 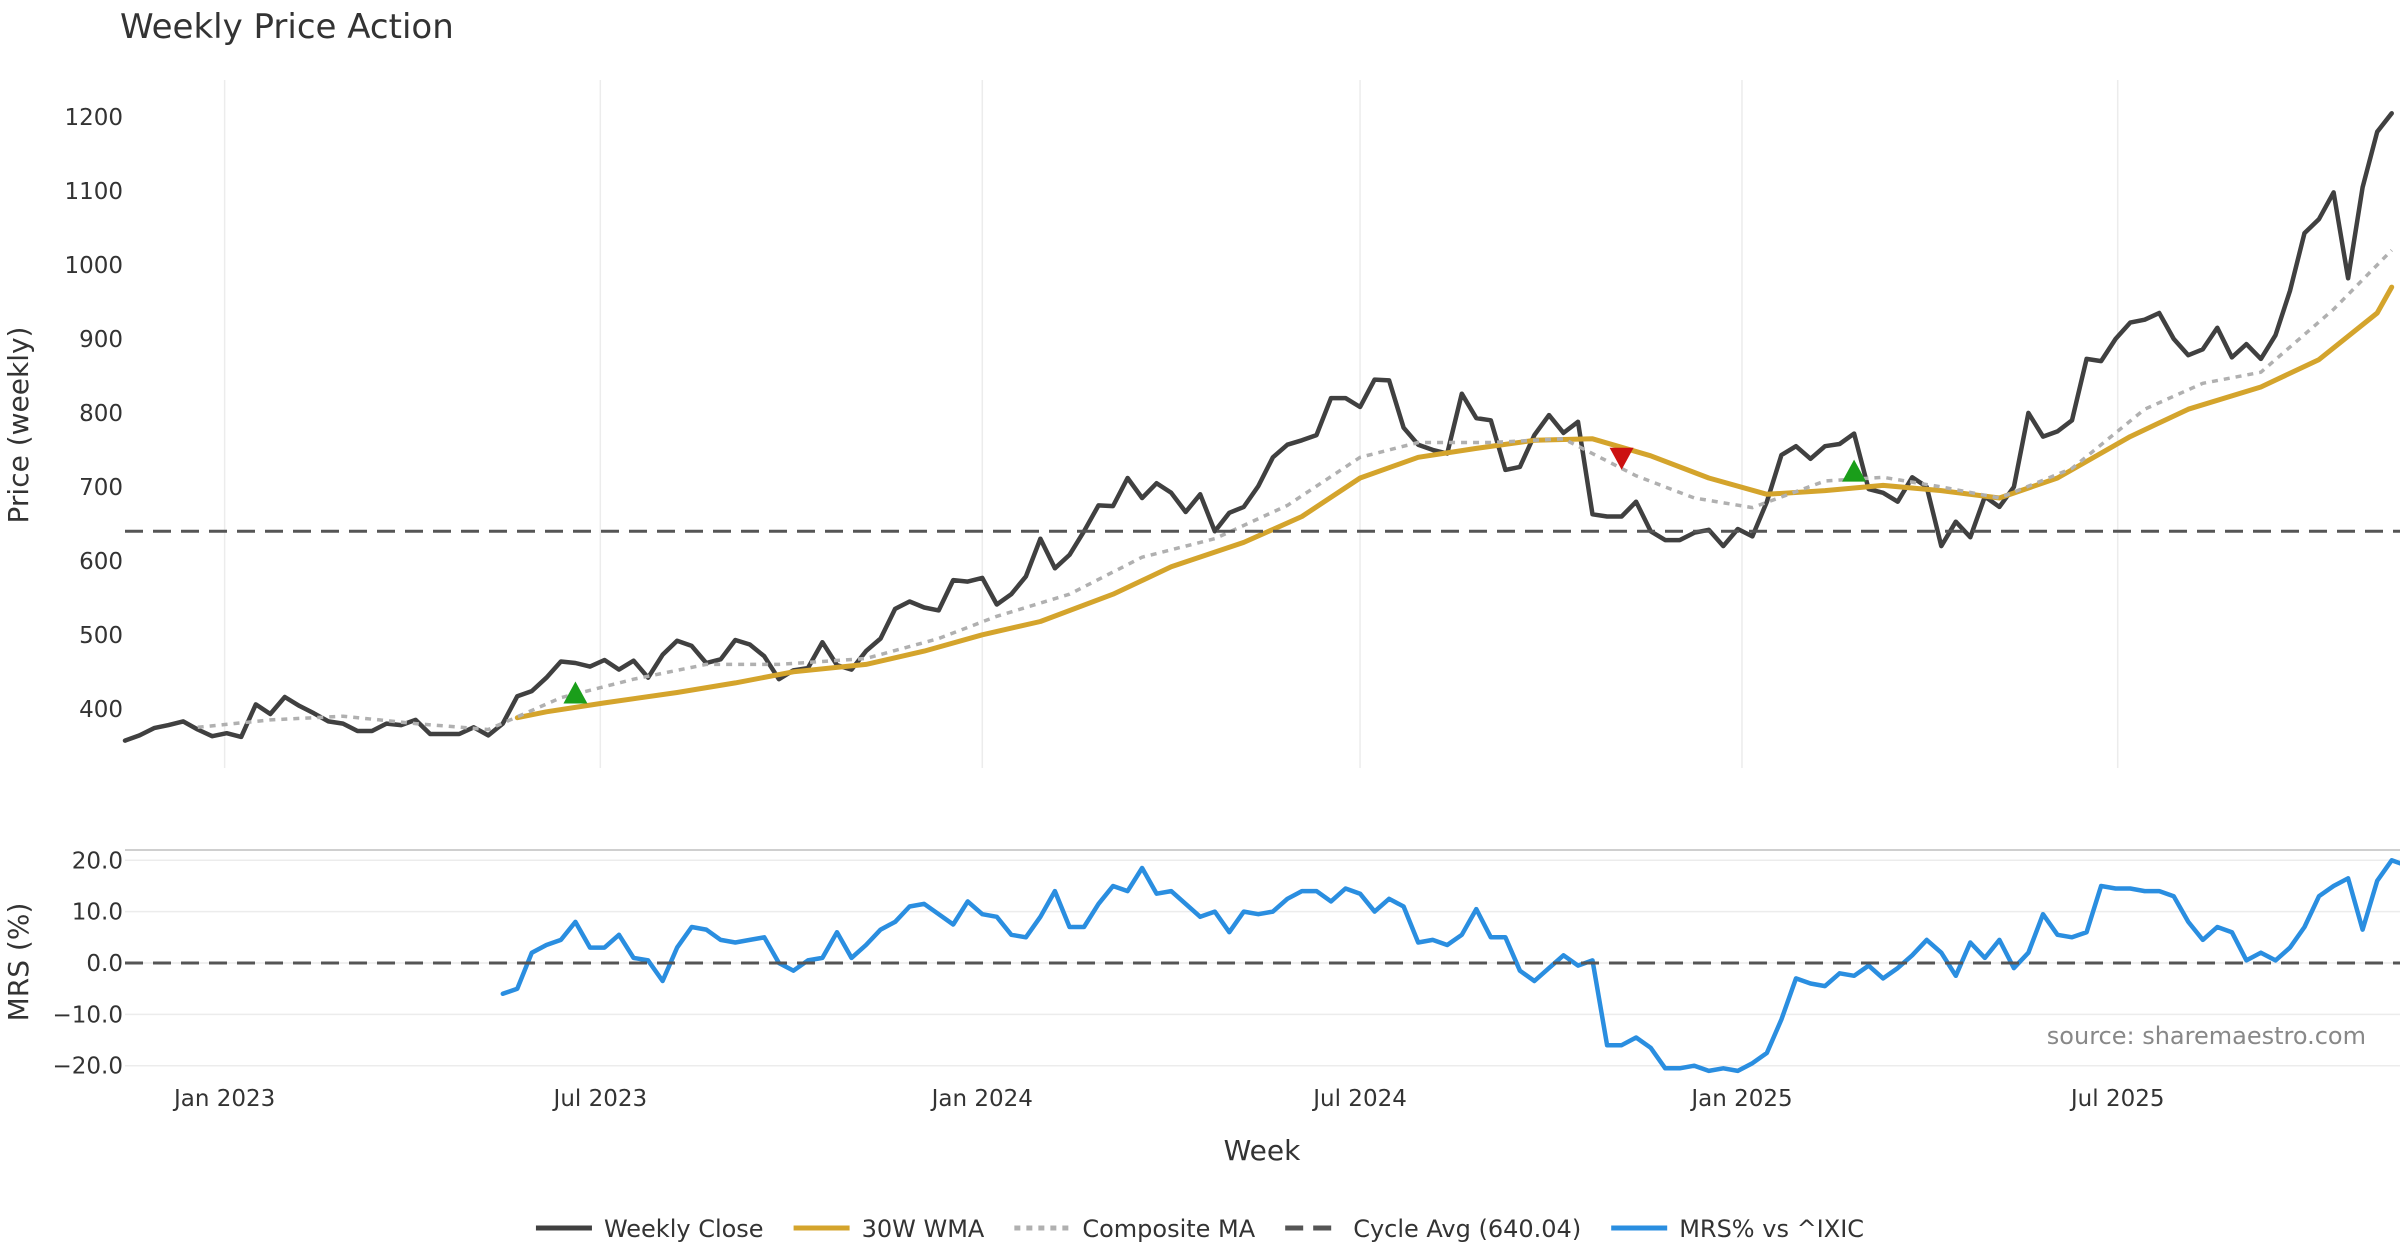 What do you see at coordinates (93, 266) in the screenshot?
I see `price-y-tick-label: 1000` at bounding box center [93, 266].